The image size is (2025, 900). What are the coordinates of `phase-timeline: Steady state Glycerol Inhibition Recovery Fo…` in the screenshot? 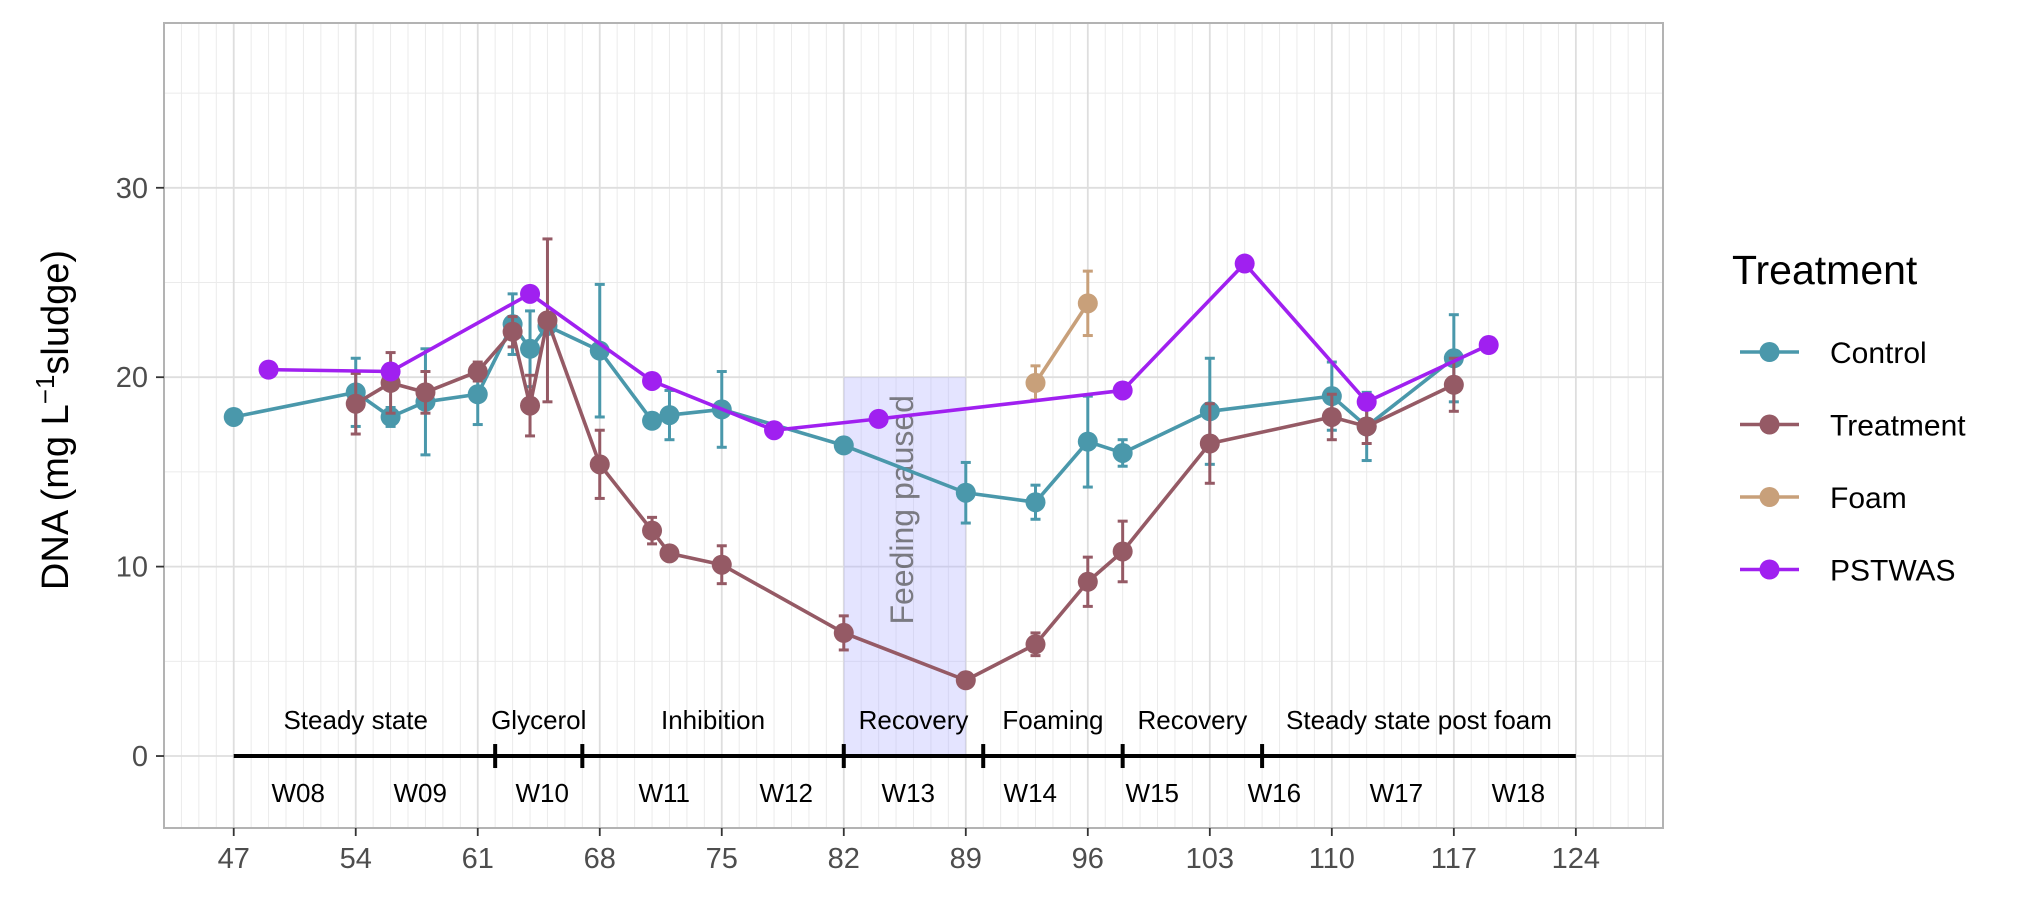 It's located at (904, 756).